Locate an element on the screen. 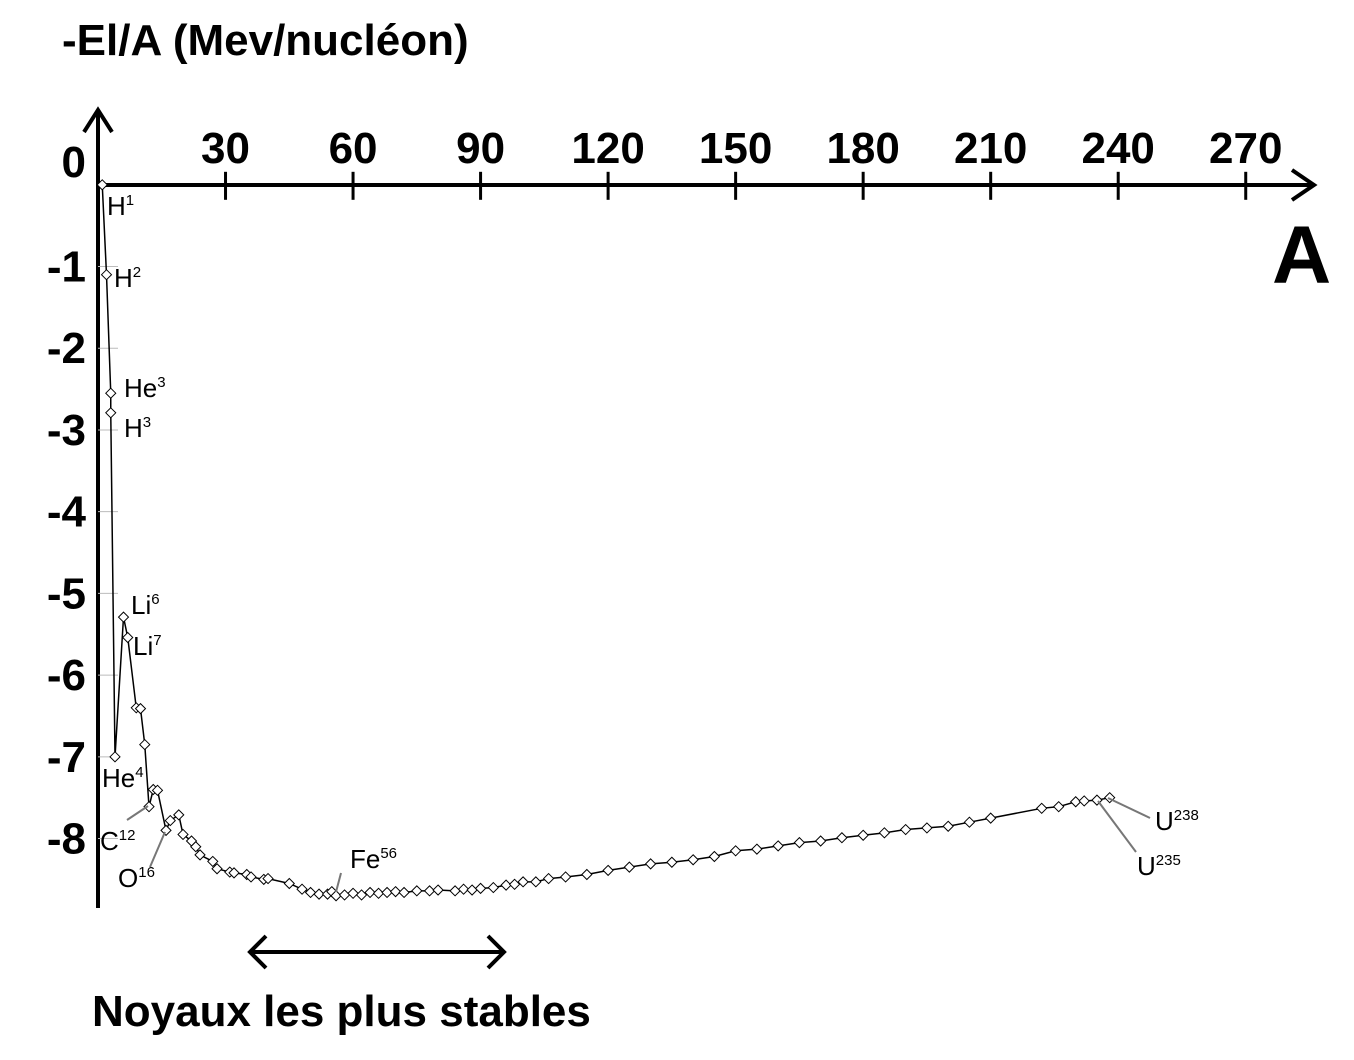 The width and height of the screenshot is (1354, 1060). x-axis-label: A is located at coordinates (1301, 255).